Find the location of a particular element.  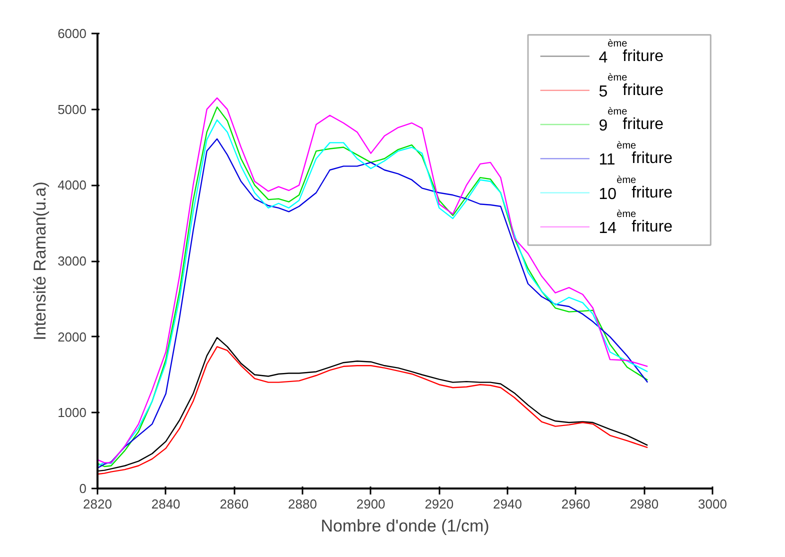

x-tick-label: 2820 is located at coordinates (97, 504).